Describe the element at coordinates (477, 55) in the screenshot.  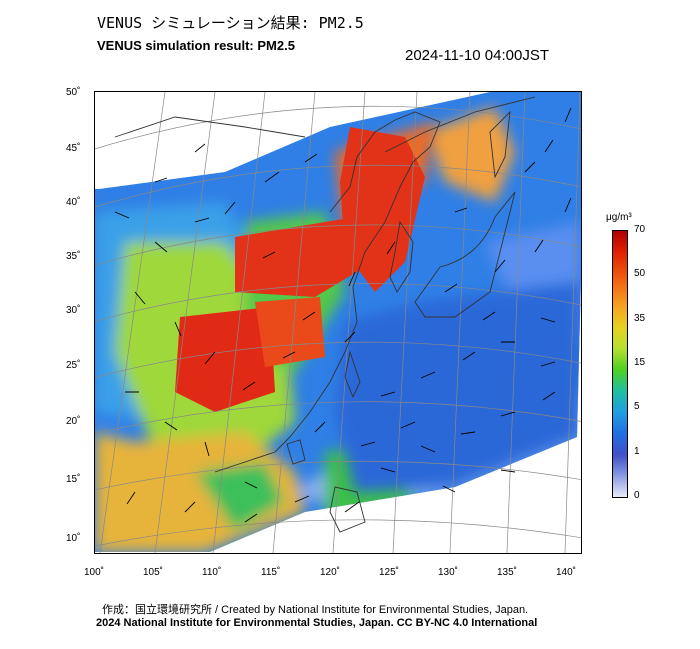
I see `timestamp: 2024-11-10 04:00JST` at that location.